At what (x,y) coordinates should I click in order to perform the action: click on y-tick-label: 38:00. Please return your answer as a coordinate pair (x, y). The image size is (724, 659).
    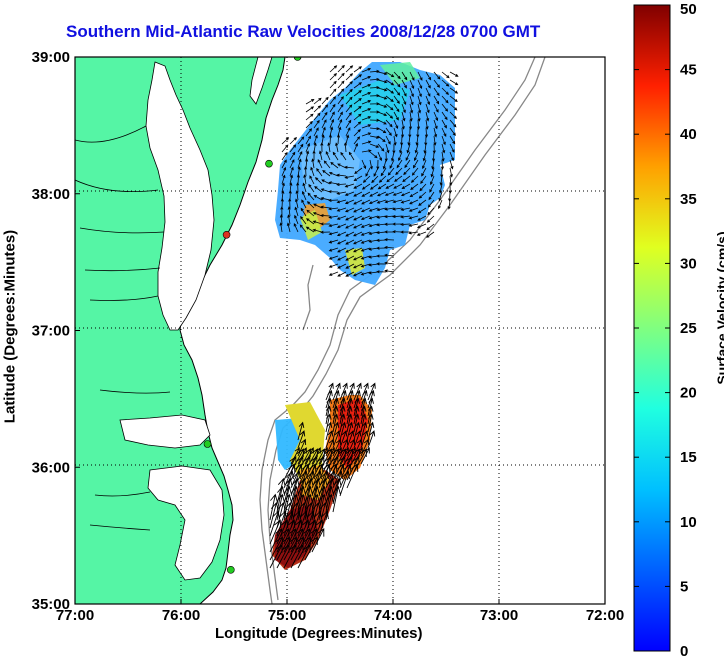
    Looking at the image, I should click on (51, 194).